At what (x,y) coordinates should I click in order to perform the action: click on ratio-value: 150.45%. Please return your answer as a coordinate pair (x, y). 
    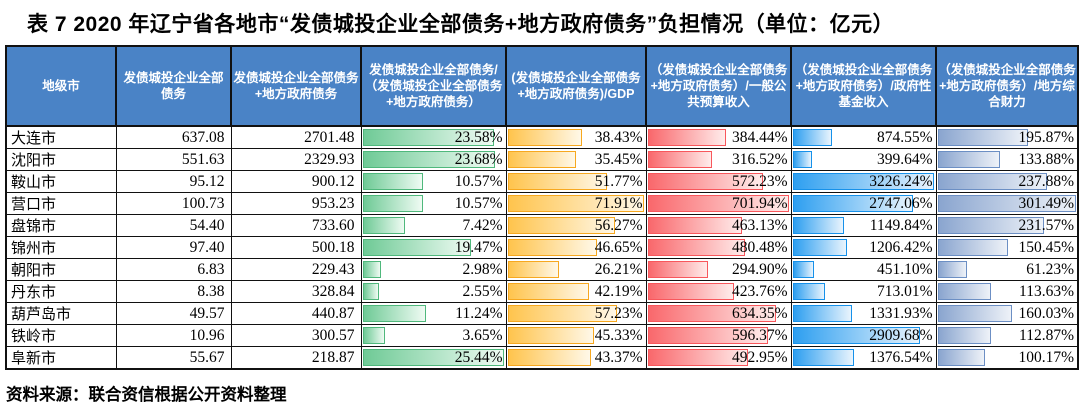
    Looking at the image, I should click on (1046, 247).